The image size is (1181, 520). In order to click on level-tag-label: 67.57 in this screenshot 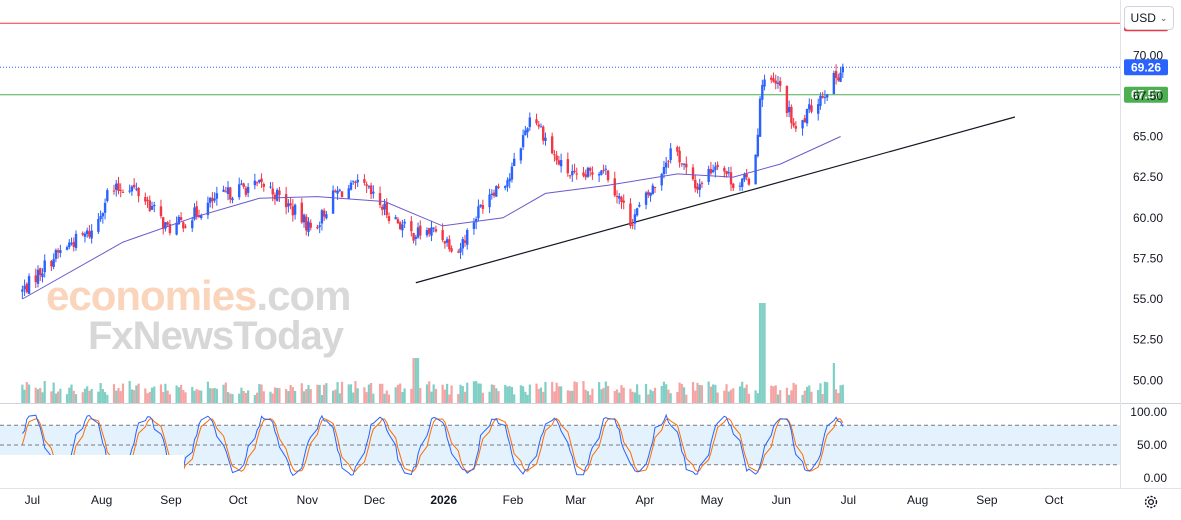, I will do `click(1146, 95)`.